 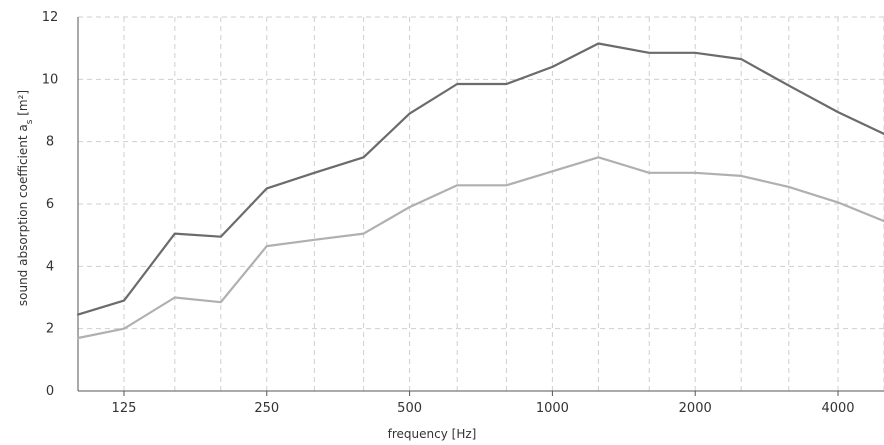 What do you see at coordinates (837, 408) in the screenshot?
I see `x-tick-label: 4000` at bounding box center [837, 408].